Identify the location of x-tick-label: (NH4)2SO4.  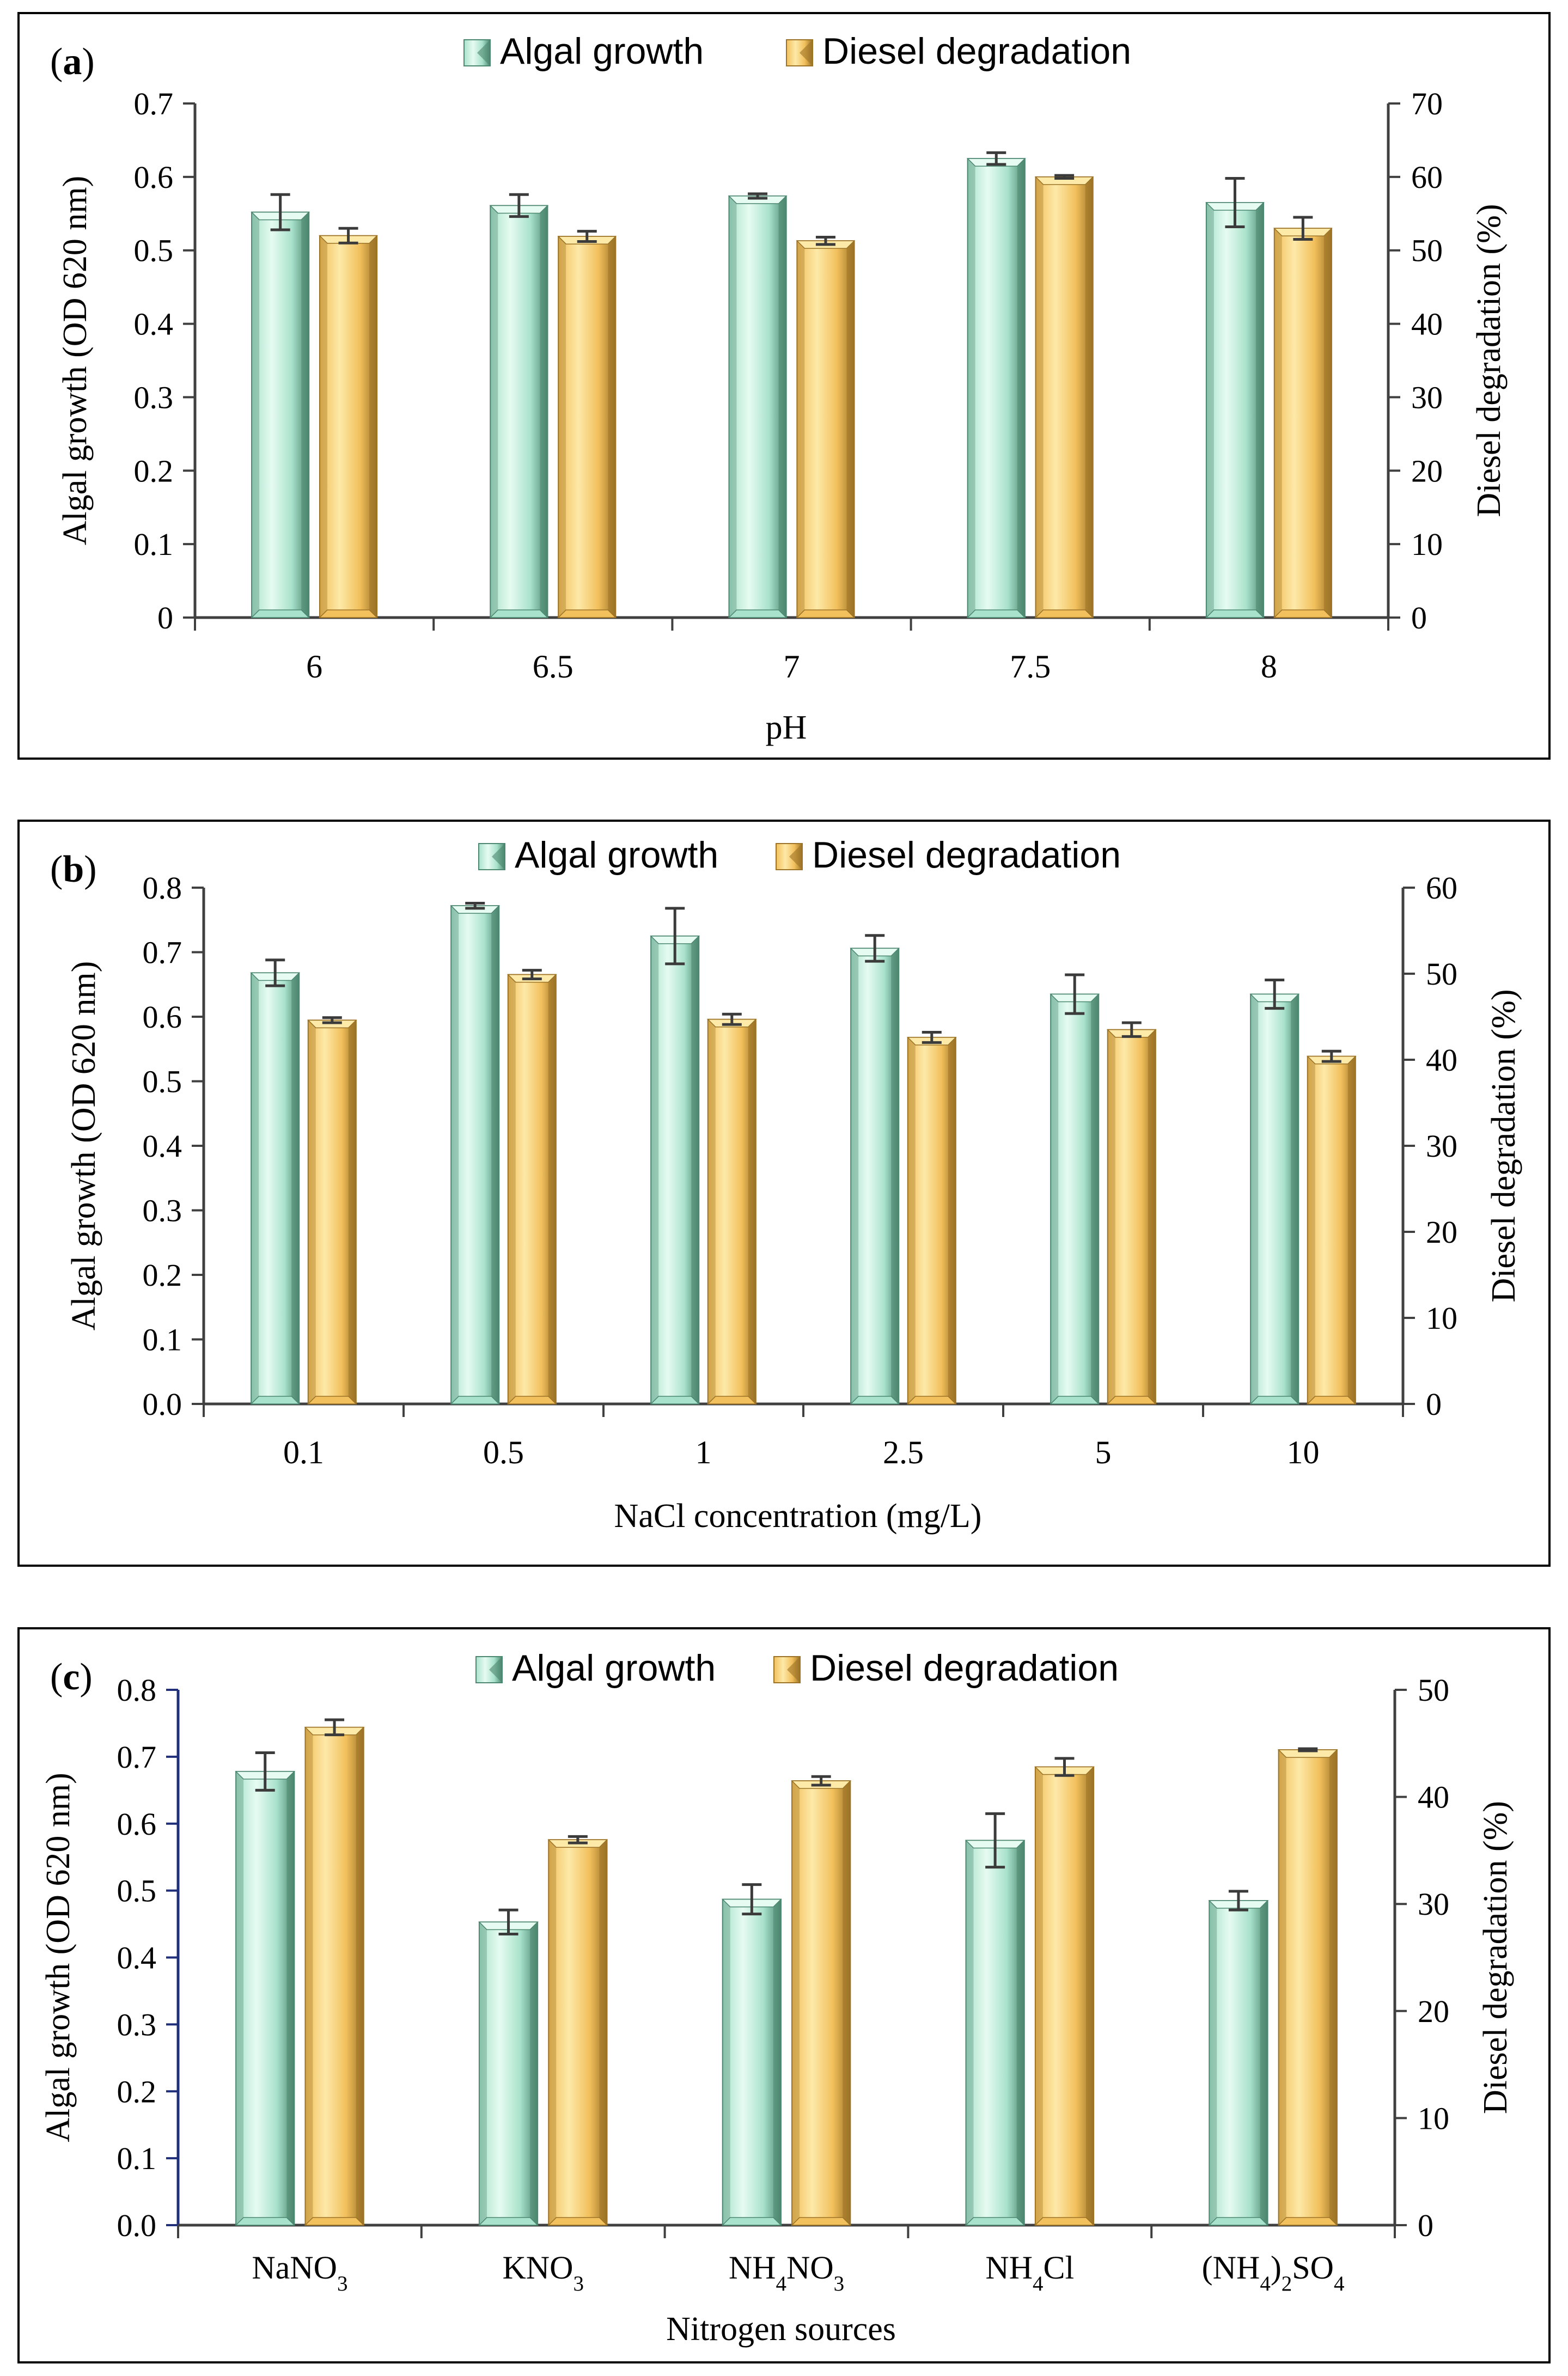
(1273, 2272).